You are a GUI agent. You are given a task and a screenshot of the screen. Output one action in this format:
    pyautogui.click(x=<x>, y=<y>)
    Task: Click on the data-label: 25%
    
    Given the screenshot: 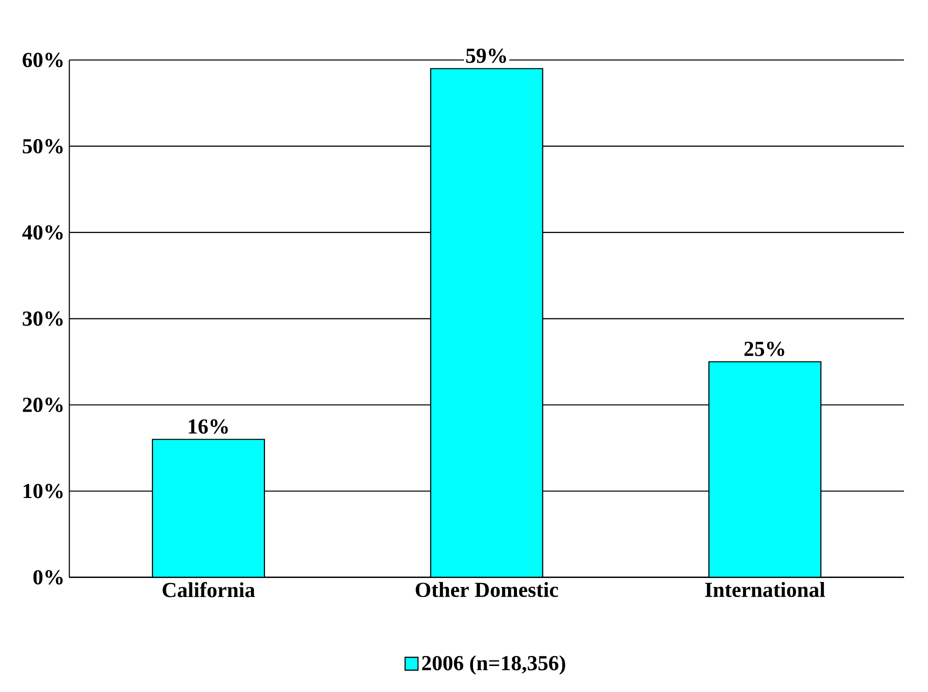 What is the action you would take?
    pyautogui.click(x=764, y=349)
    